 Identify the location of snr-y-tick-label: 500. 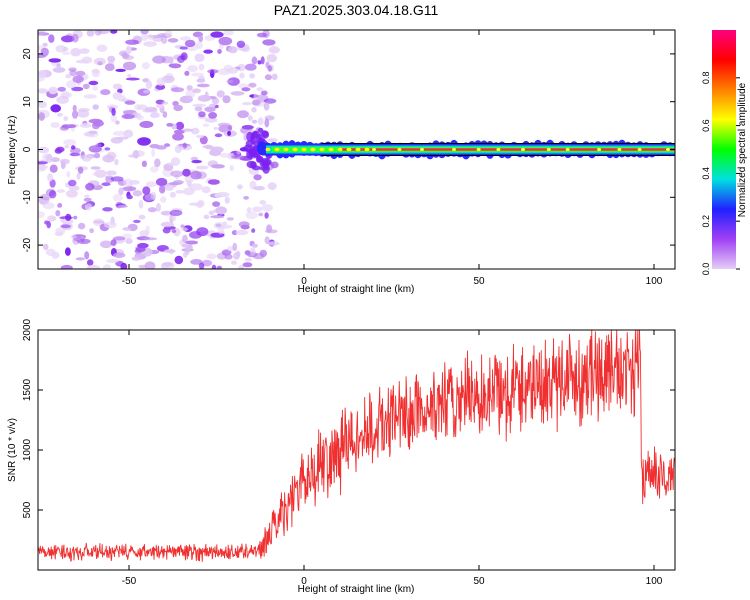
(27, 509).